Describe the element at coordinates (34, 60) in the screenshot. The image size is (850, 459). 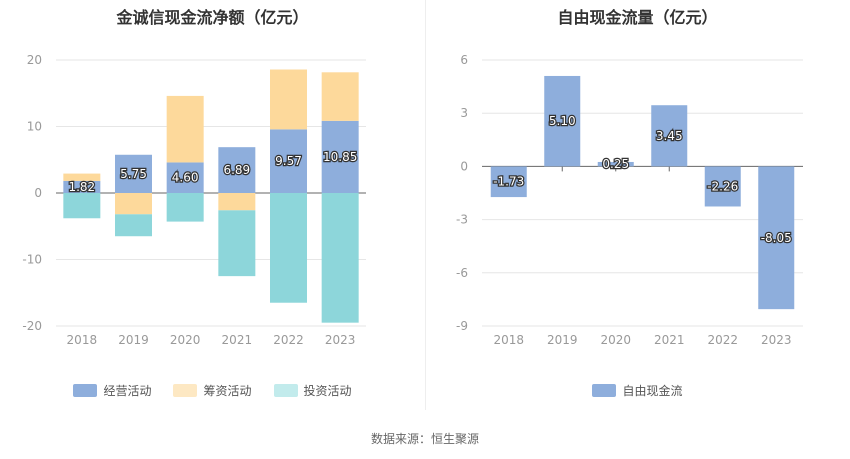
I see `y-tick-label: 20` at that location.